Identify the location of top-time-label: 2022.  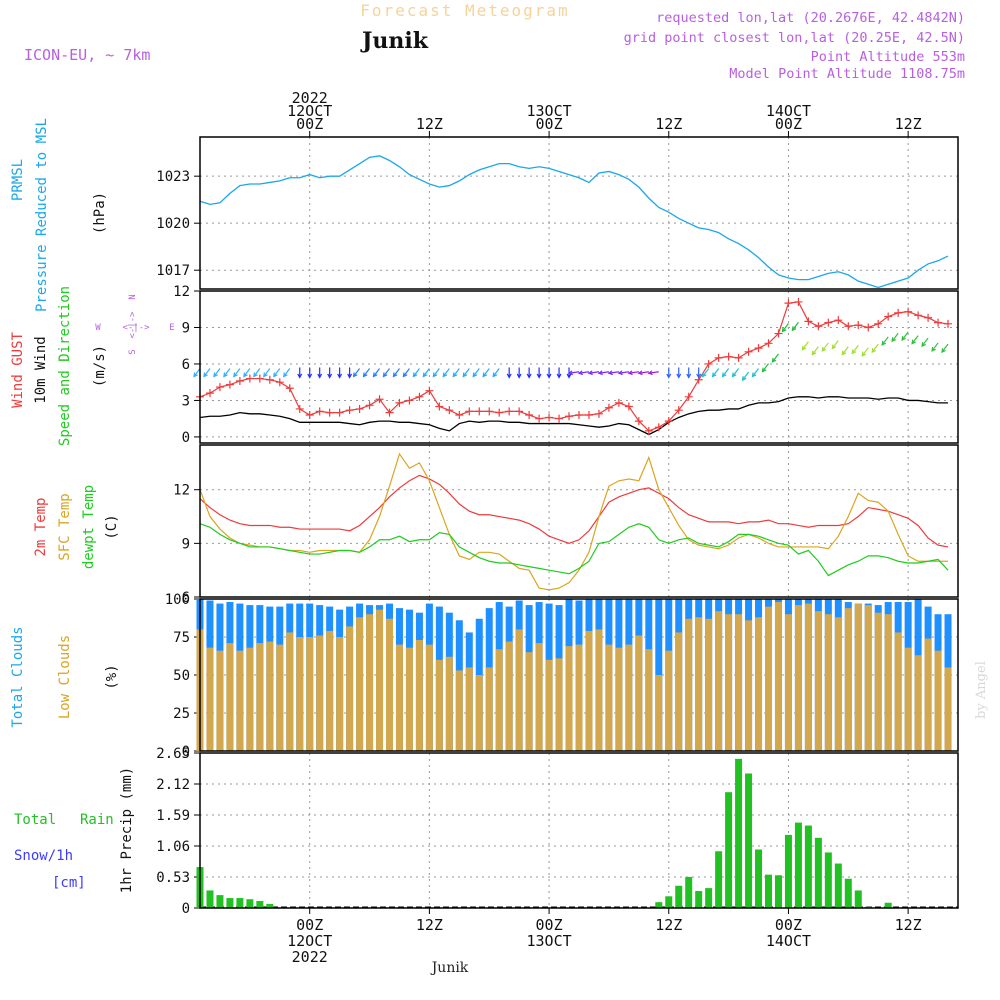
(310, 98).